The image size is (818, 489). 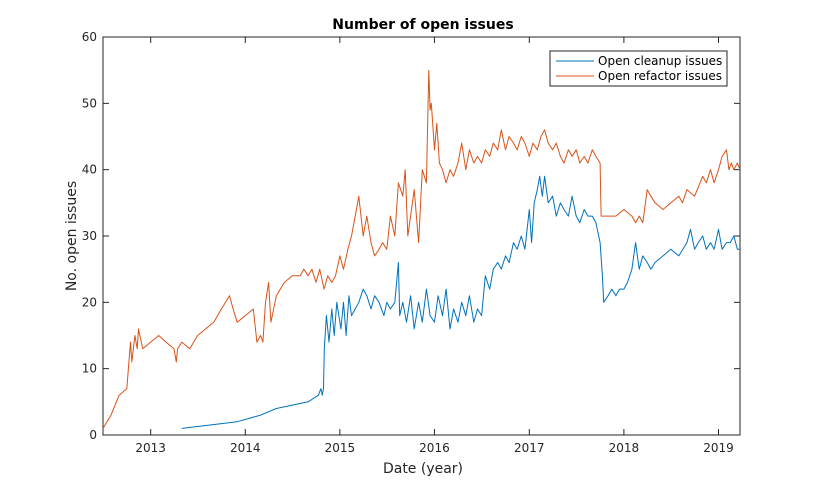 I want to click on legend-box, so click(x=638, y=68).